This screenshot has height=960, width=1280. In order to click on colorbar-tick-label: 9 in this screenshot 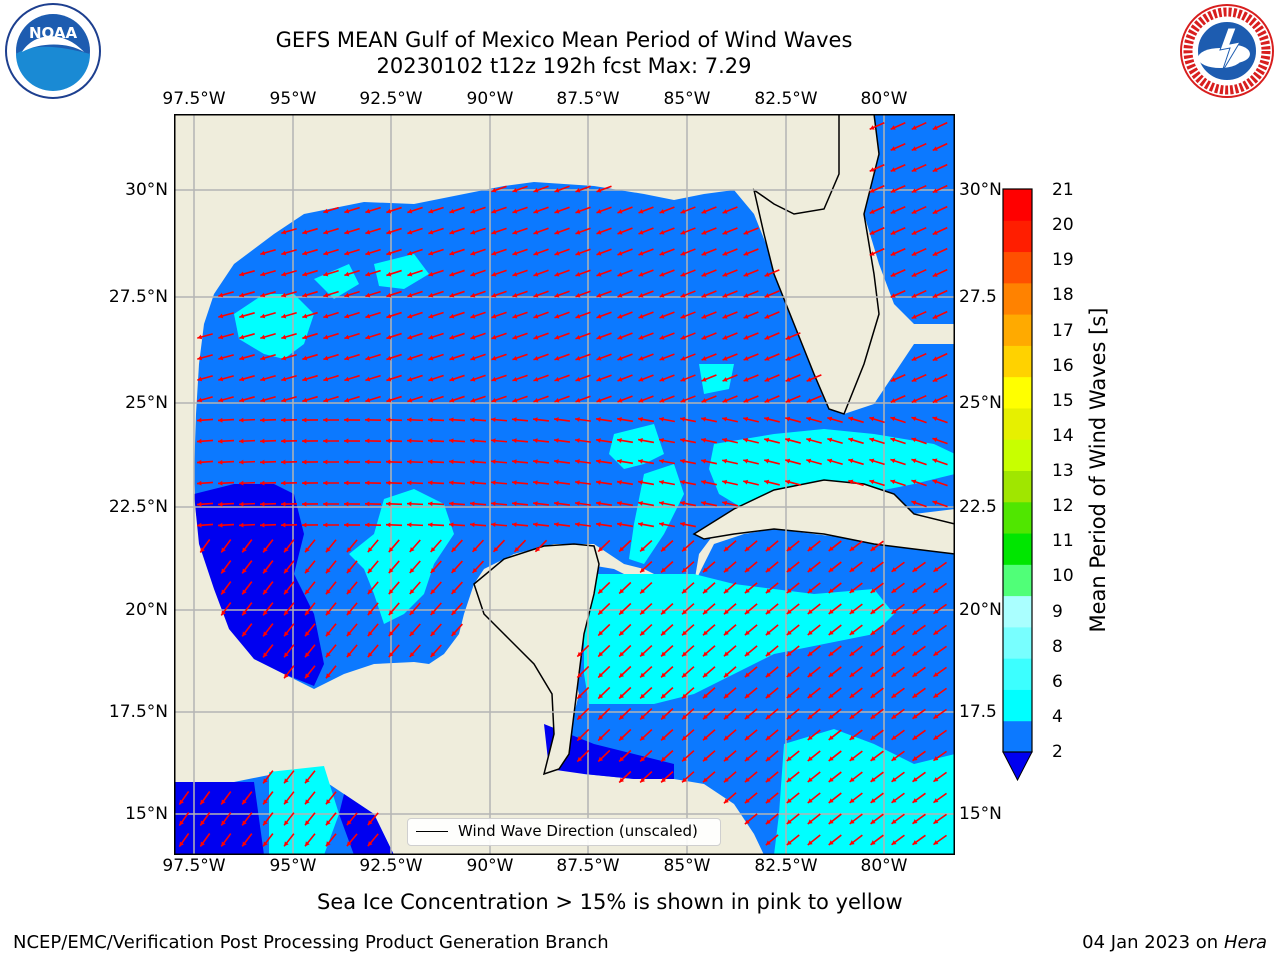, I will do `click(1057, 611)`.